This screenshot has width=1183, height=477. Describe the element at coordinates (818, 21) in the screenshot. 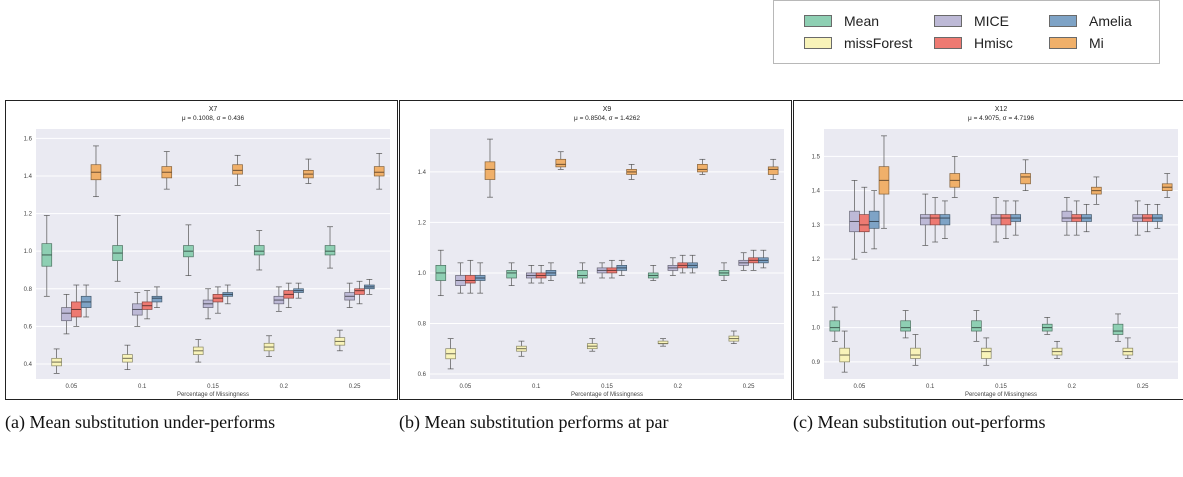

I see `legend-swatch-mean` at that location.